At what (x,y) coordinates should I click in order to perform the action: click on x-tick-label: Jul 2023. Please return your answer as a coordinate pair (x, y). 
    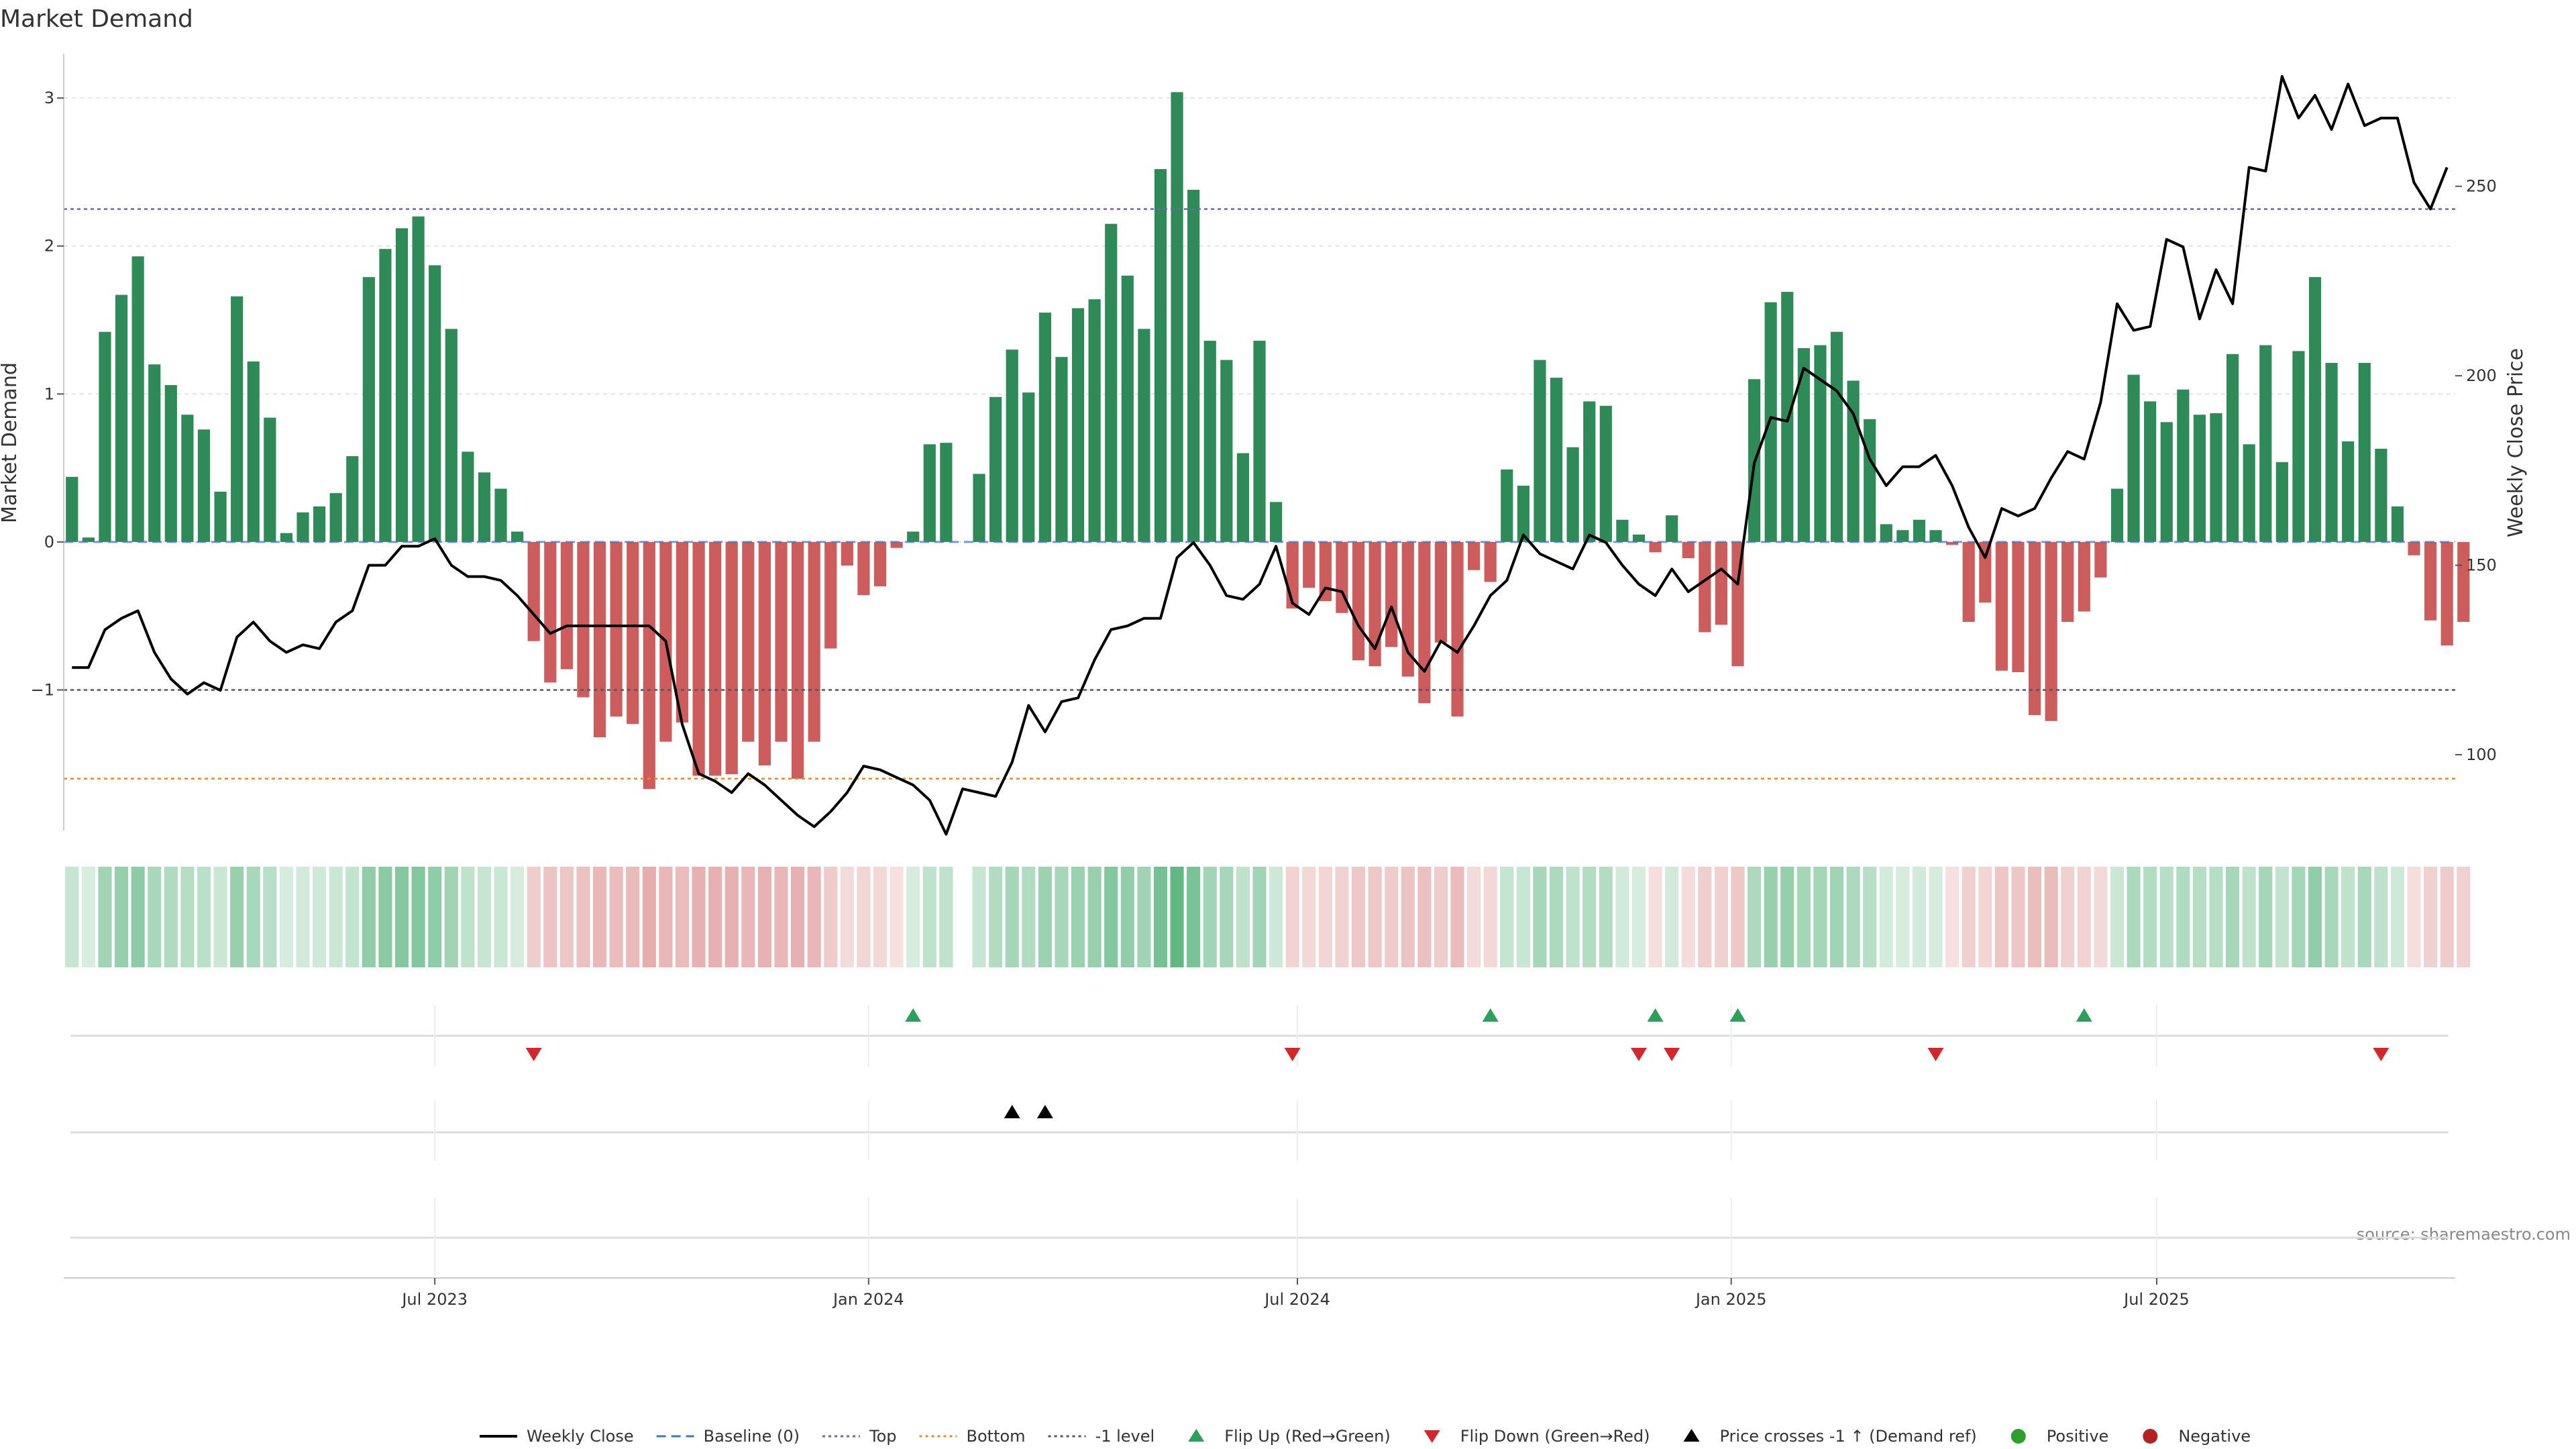
    Looking at the image, I should click on (434, 1299).